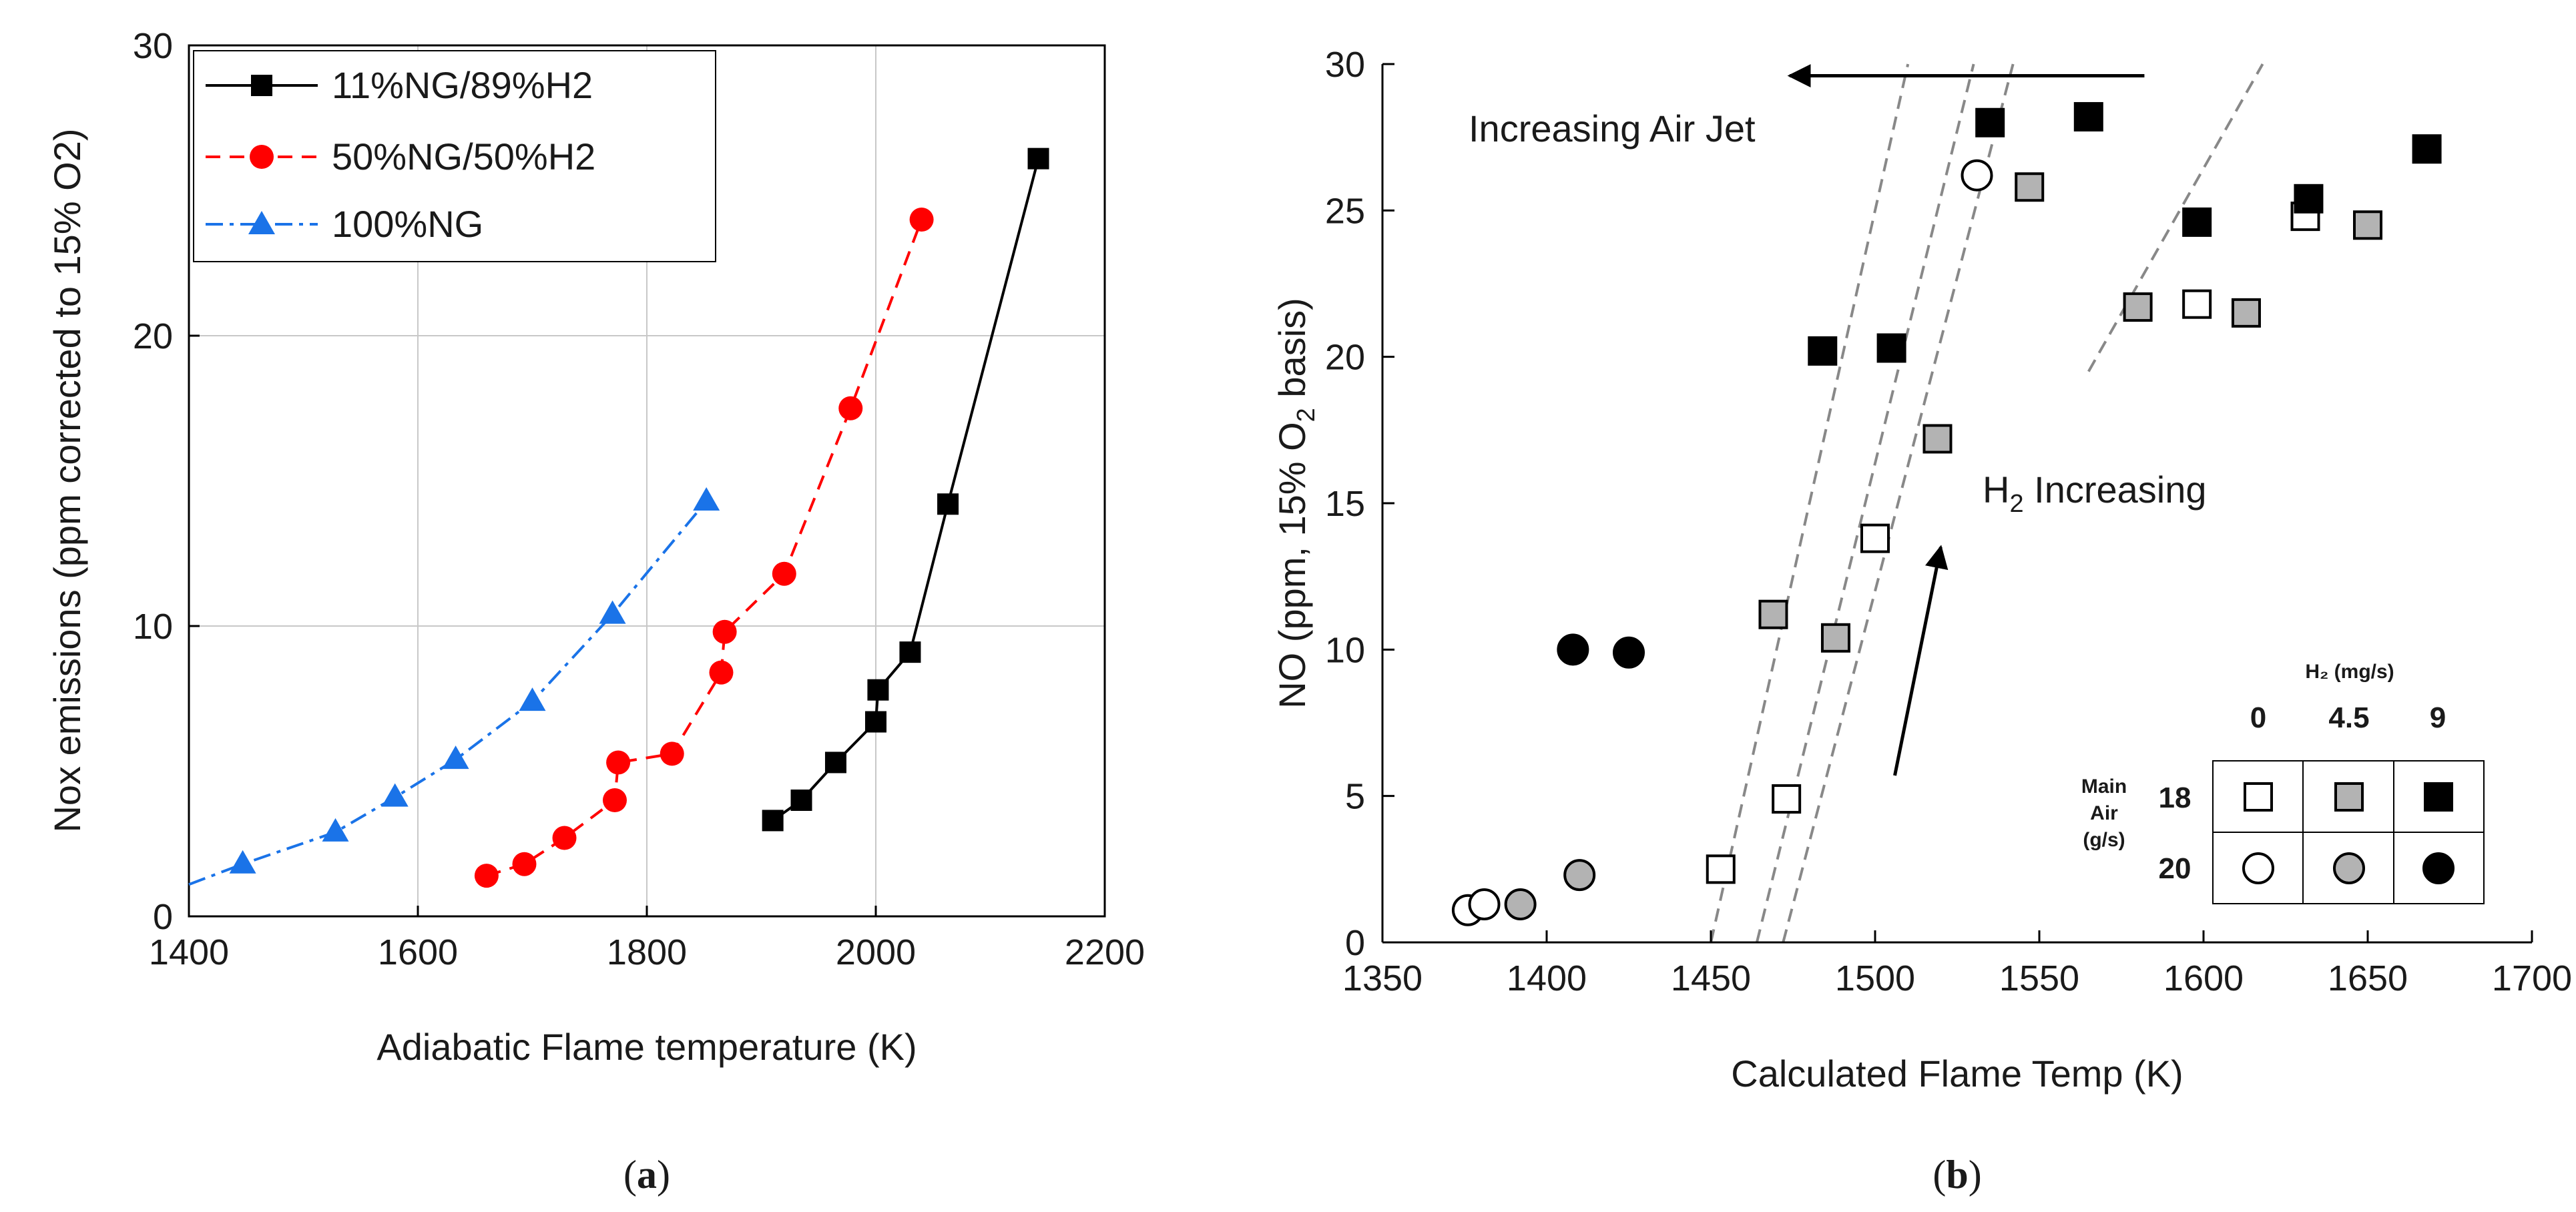 Image resolution: width=2576 pixels, height=1212 pixels. I want to click on chart-a-y-tick-label-10: 10, so click(153, 627).